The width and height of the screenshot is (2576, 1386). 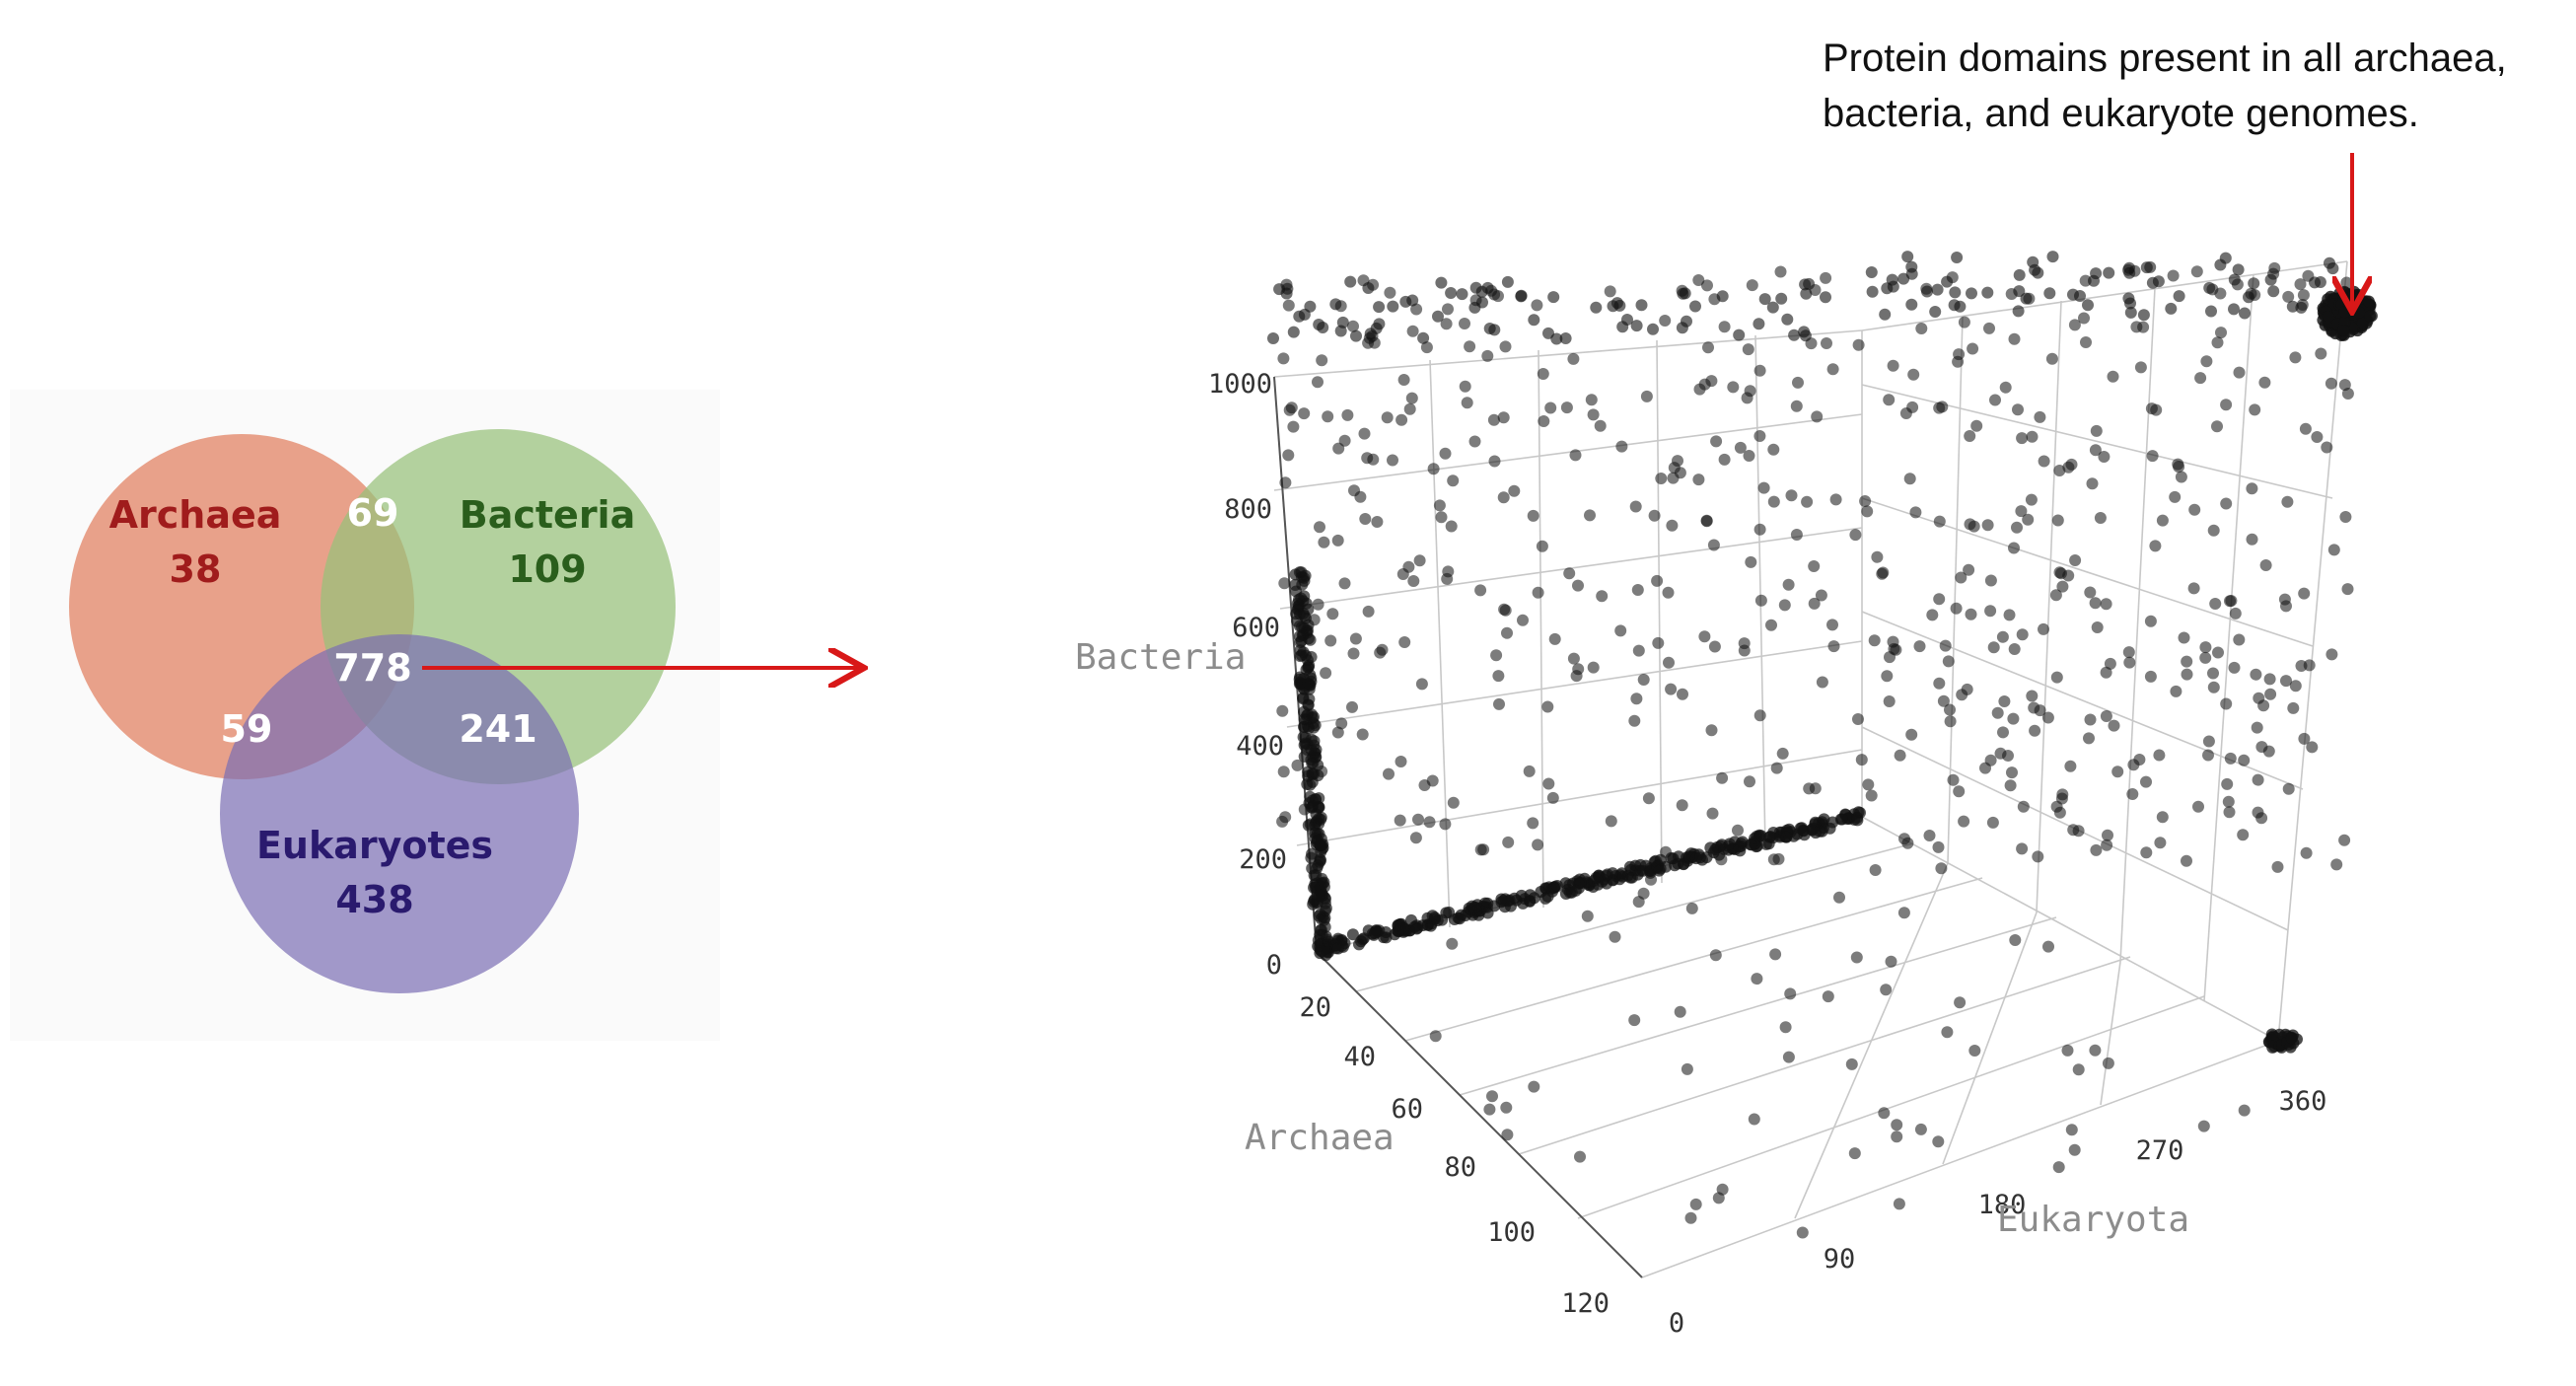 I want to click on eukaryotes-count: 438, so click(x=374, y=900).